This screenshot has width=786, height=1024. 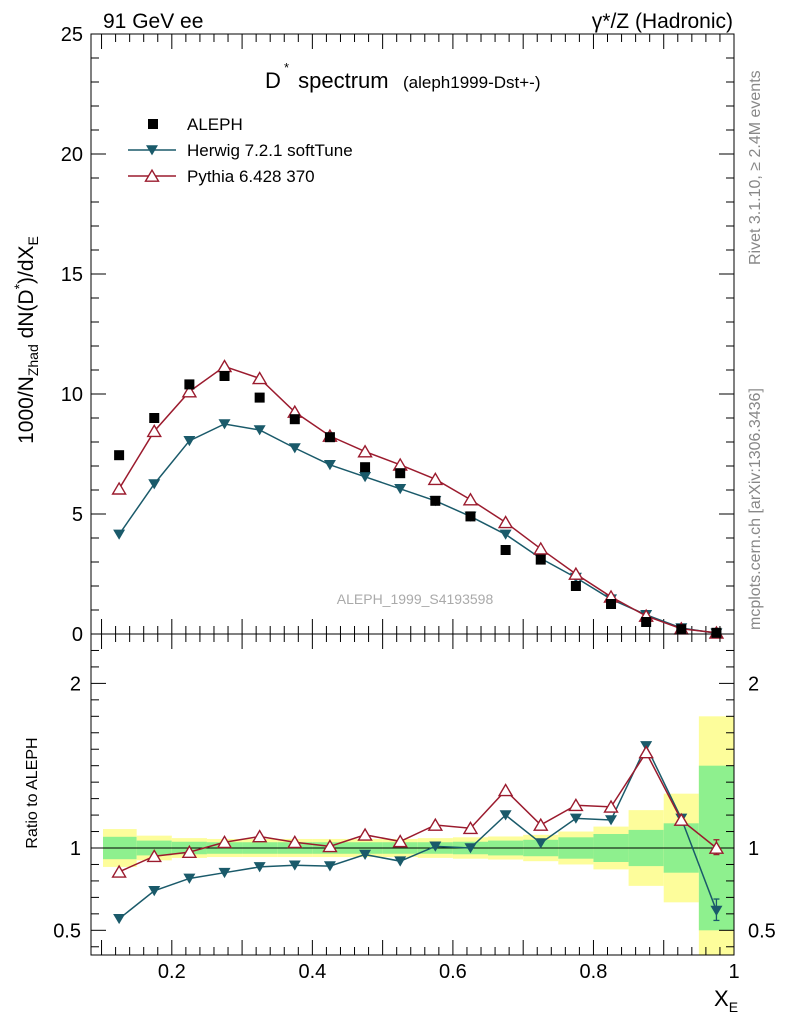 I want to click on ratio-xtick-label: 1, so click(x=733, y=972).